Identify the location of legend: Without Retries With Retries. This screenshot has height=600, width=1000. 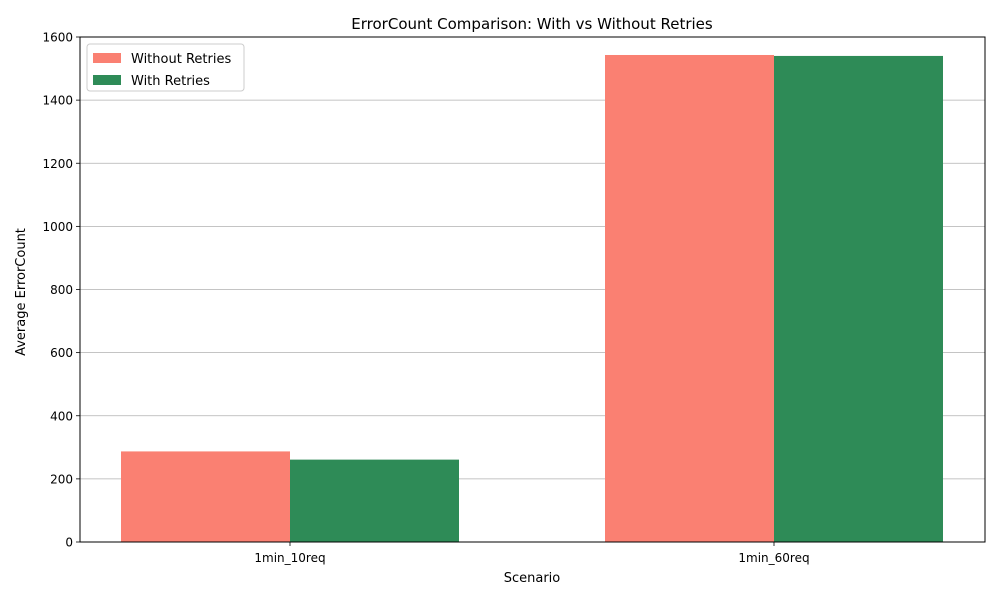
(165, 67).